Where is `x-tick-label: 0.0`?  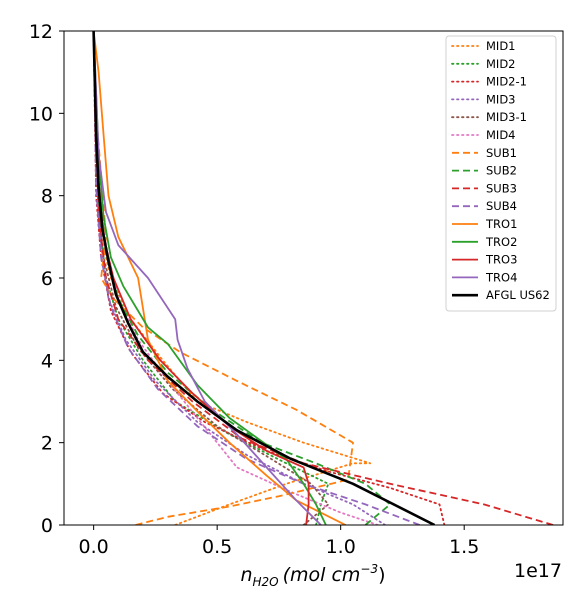
x-tick-label: 0.0 is located at coordinates (94, 547).